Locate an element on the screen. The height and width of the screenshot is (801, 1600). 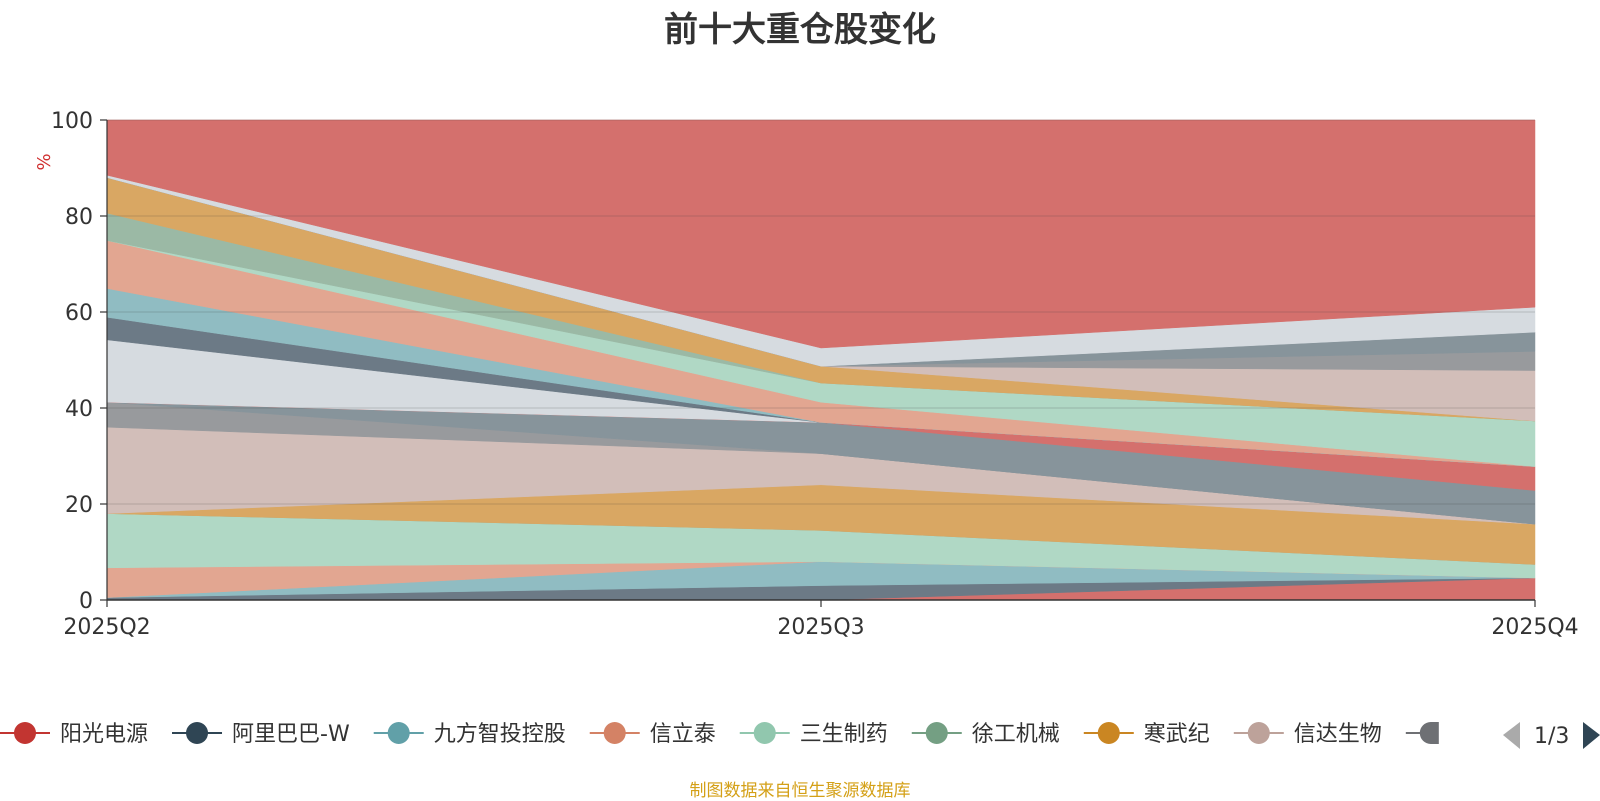
legend-label-0: 阳光电源 is located at coordinates (104, 734).